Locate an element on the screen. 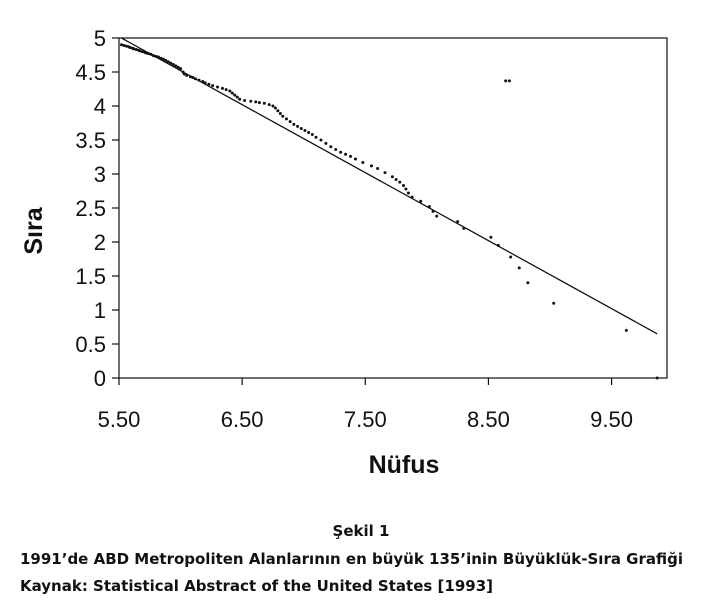 The width and height of the screenshot is (722, 609). y-tick-label: 2 is located at coordinates (100, 242).